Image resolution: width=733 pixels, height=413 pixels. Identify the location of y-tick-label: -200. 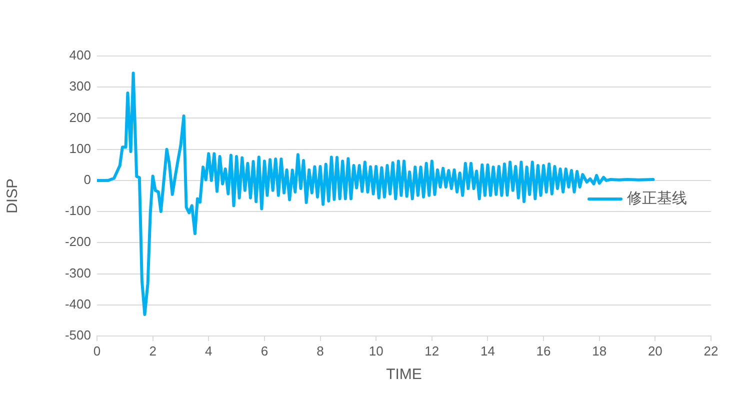
(77, 242).